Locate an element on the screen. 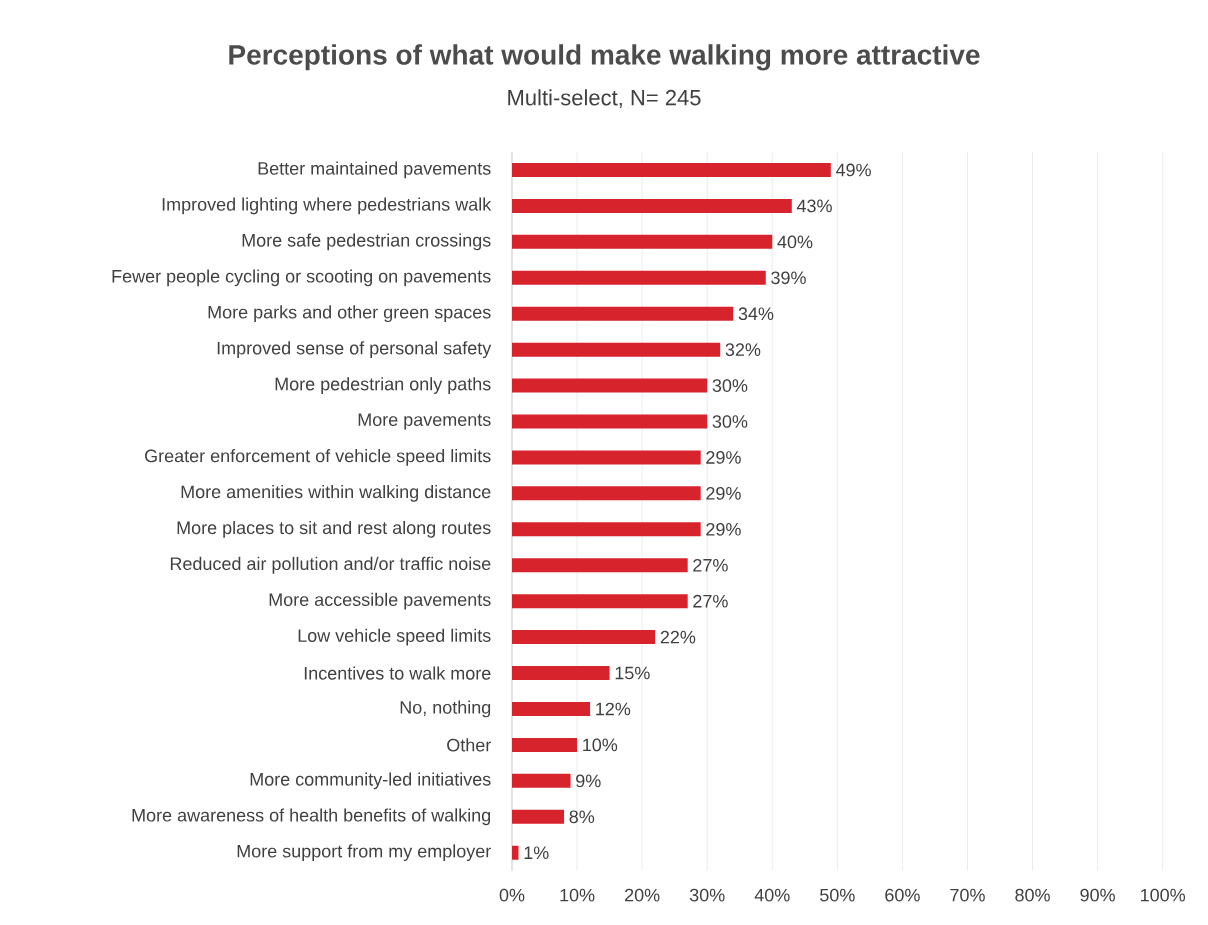 The image size is (1208, 925). y-tick-label: More support from my employer is located at coordinates (364, 852).